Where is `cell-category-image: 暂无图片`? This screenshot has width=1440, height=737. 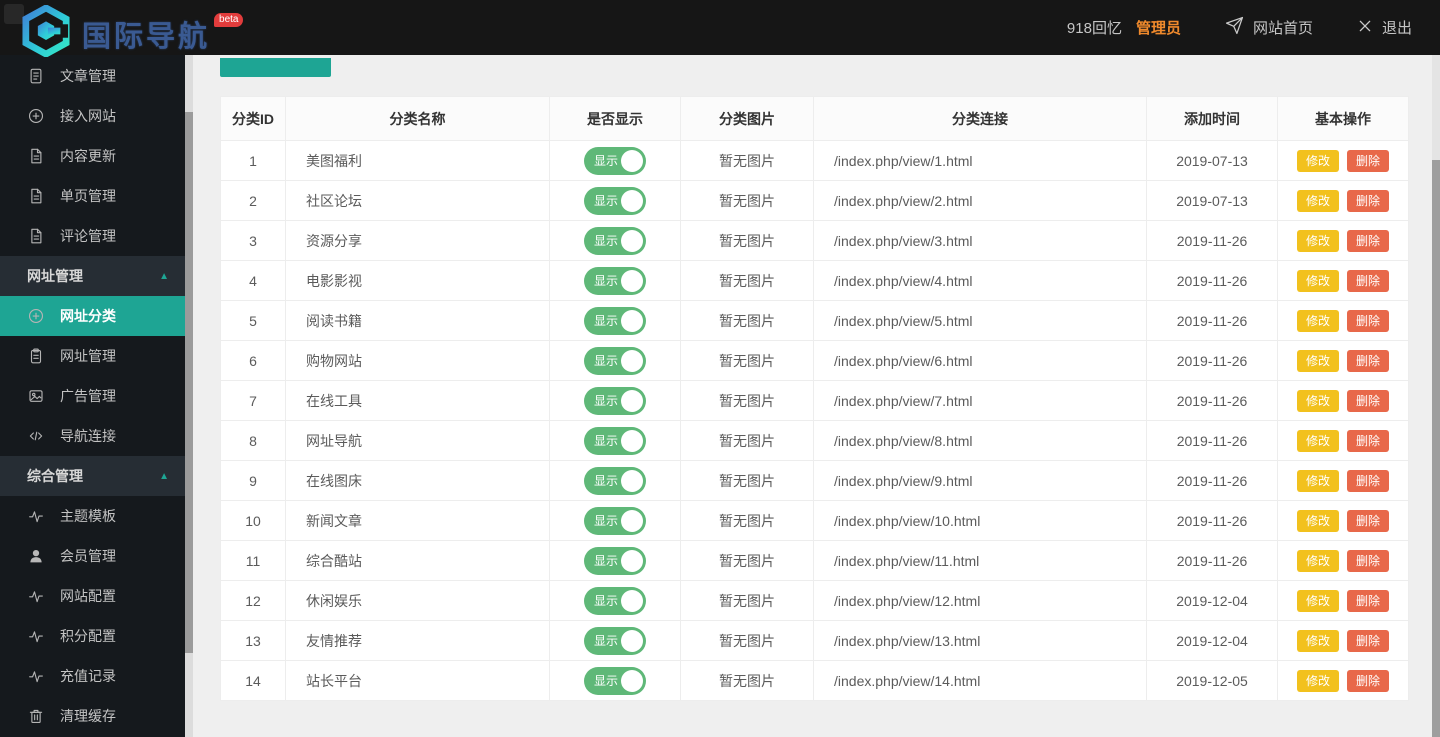
cell-category-image: 暂无图片 is located at coordinates (747, 360).